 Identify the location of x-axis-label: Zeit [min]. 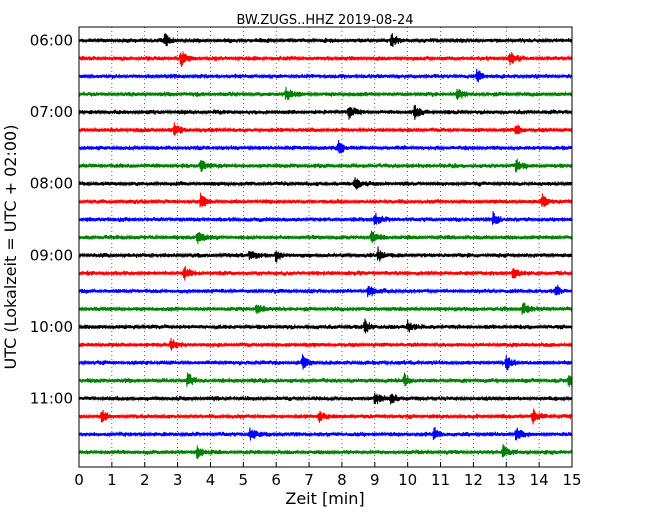
(324, 498).